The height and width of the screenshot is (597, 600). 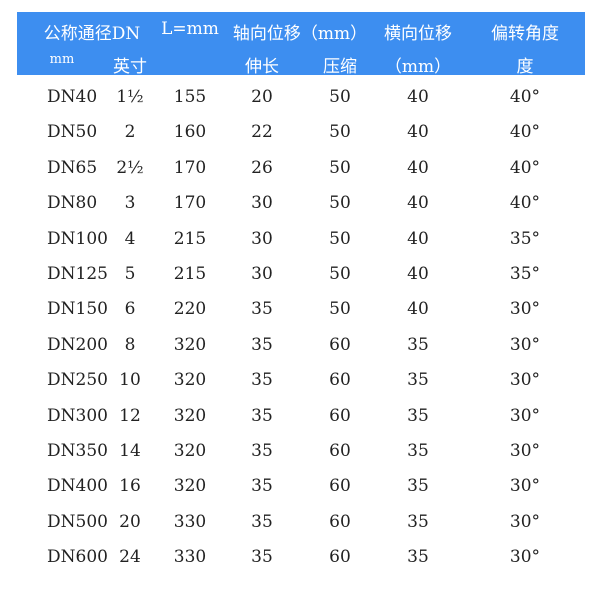 I want to click on header-cell: 压缩, so click(x=340, y=67).